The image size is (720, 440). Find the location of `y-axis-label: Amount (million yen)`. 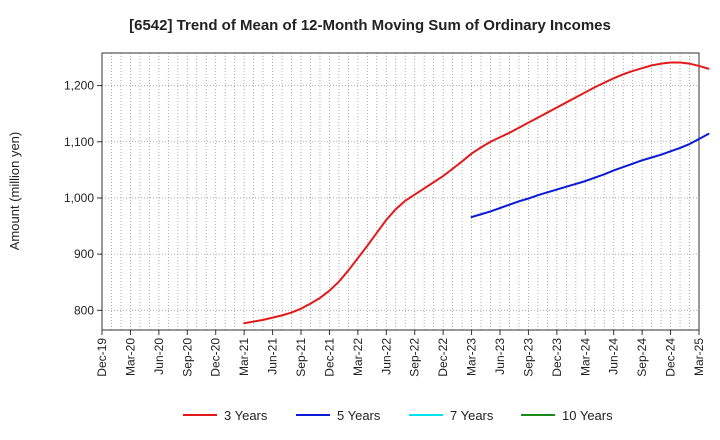

y-axis-label: Amount (million yen) is located at coordinates (14, 191).